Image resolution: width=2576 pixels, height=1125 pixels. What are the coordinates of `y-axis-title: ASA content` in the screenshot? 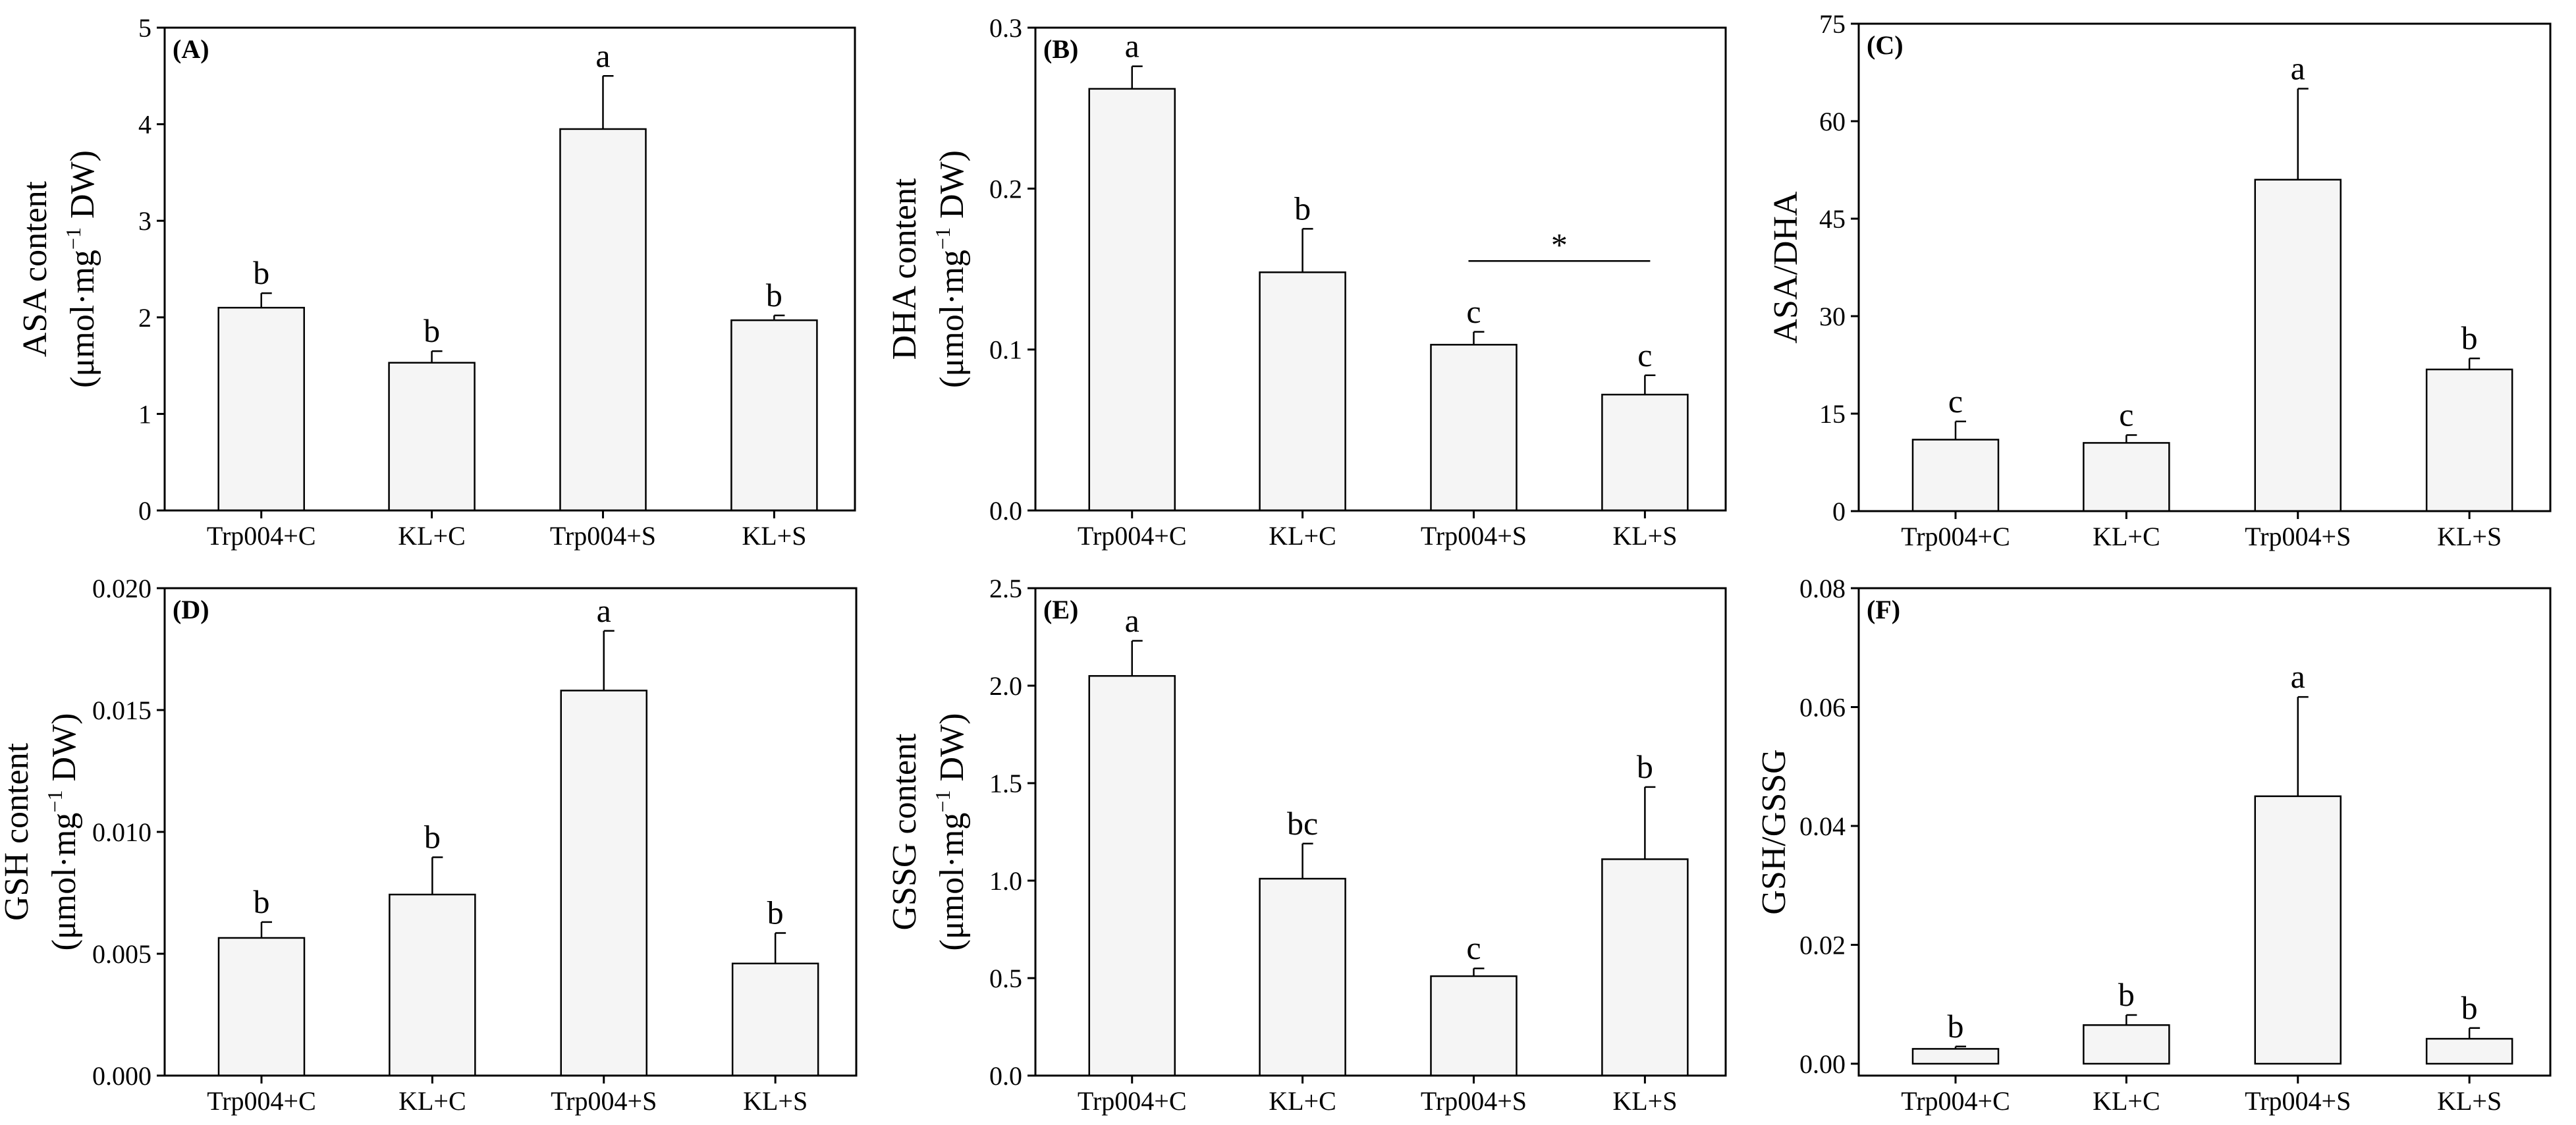 It's located at (35, 268).